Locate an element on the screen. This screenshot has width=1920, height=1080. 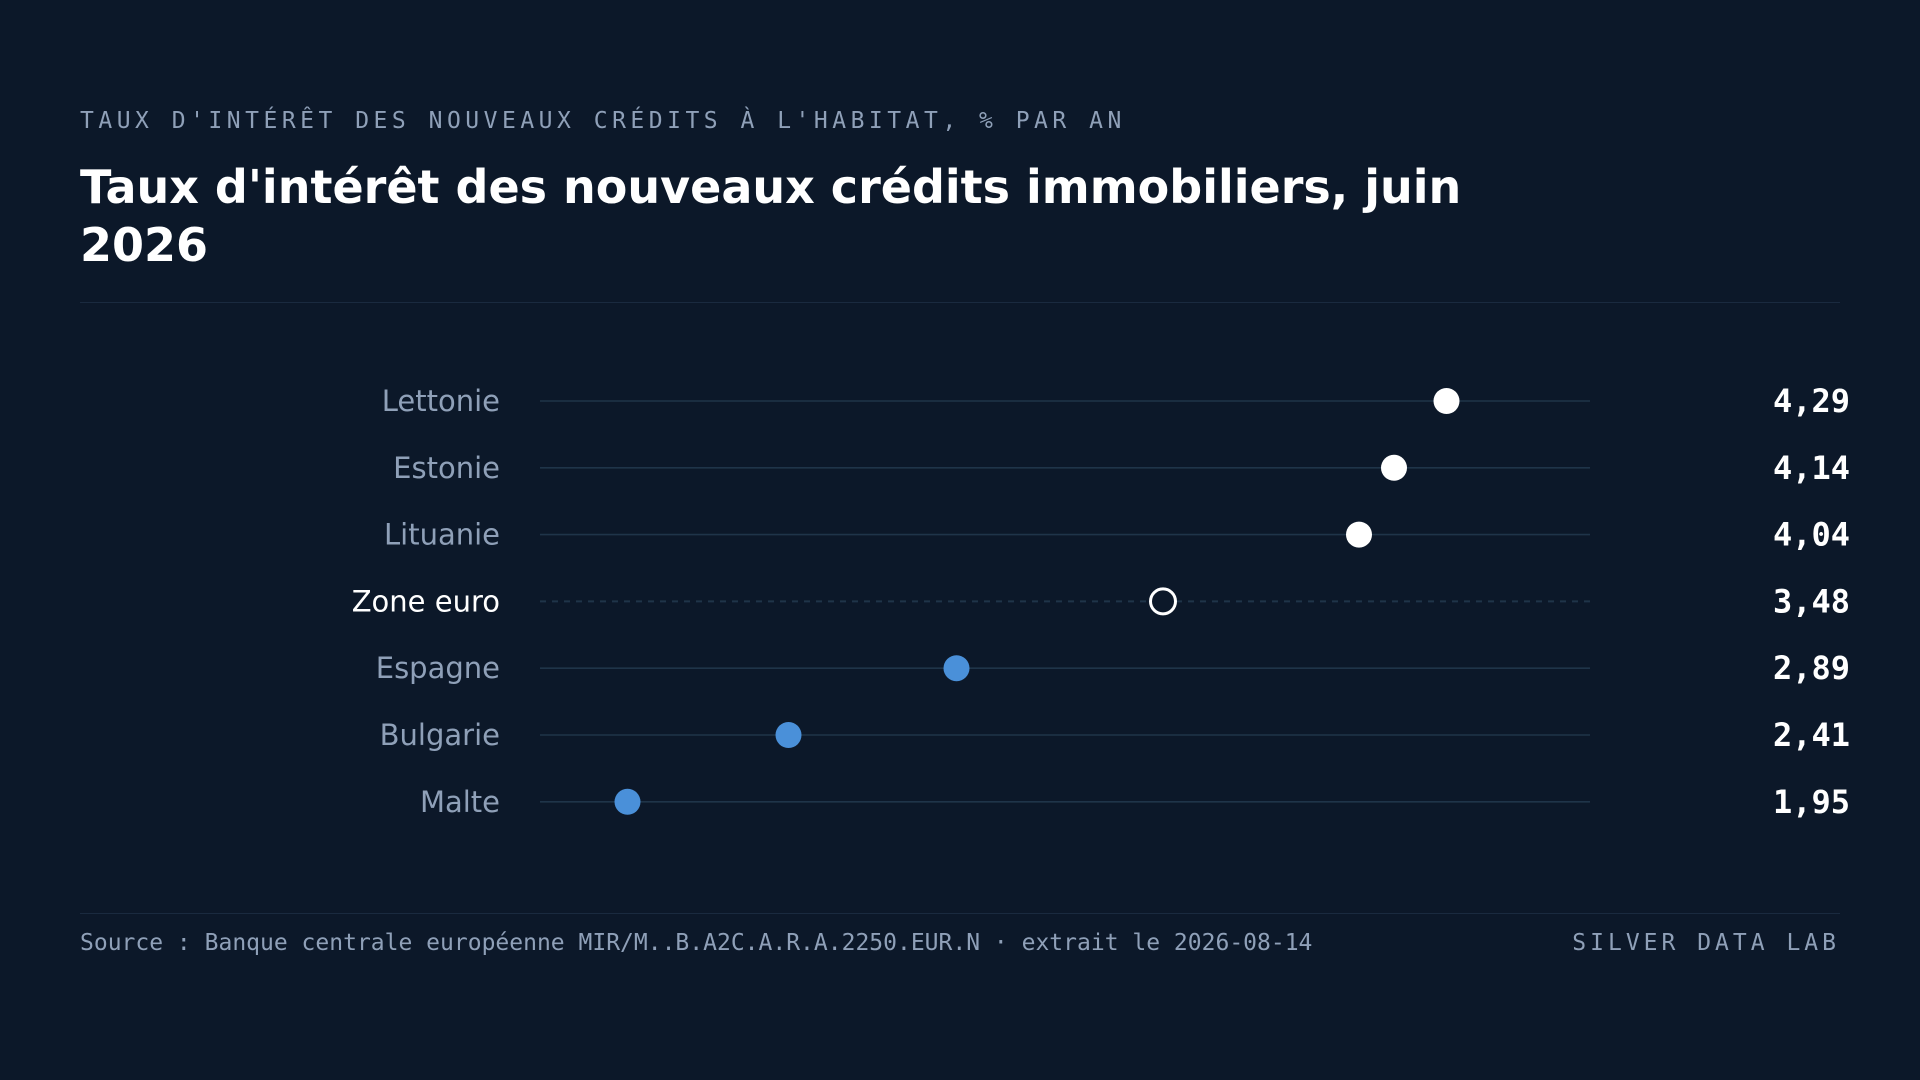
category-label: Malte is located at coordinates (460, 802).